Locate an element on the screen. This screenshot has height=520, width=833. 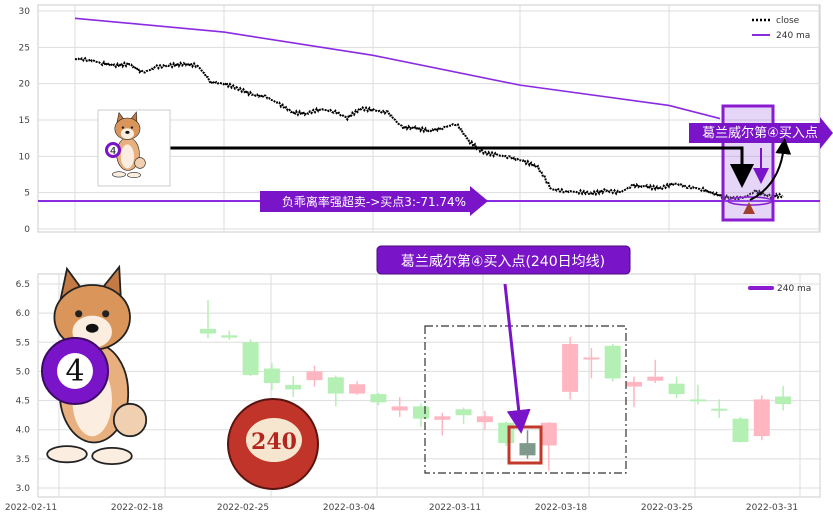
y-tick-label: 6.5 is located at coordinates (23, 285).